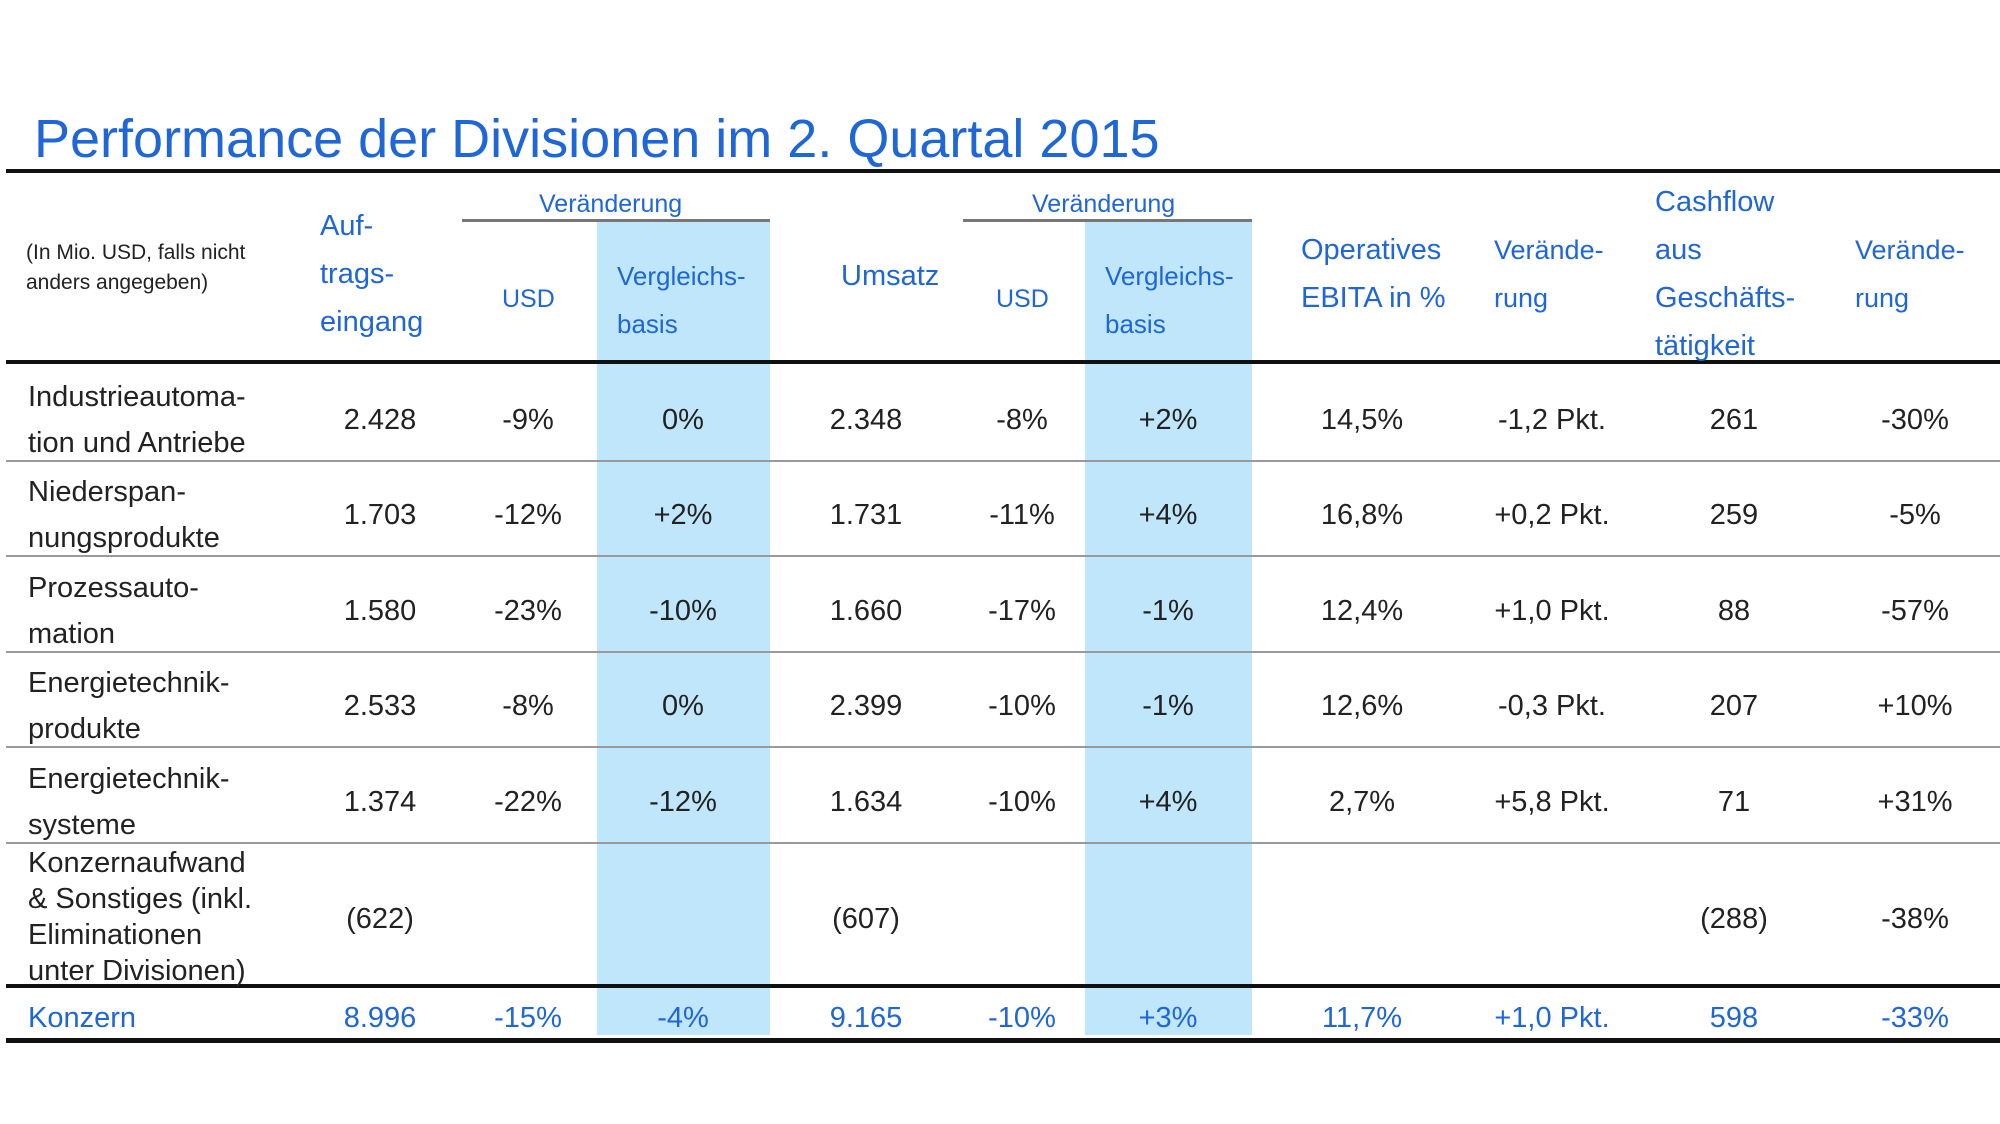 This screenshot has height=1124, width=2000. I want to click on table-cell-ebita: 12,6%, so click(1362, 706).